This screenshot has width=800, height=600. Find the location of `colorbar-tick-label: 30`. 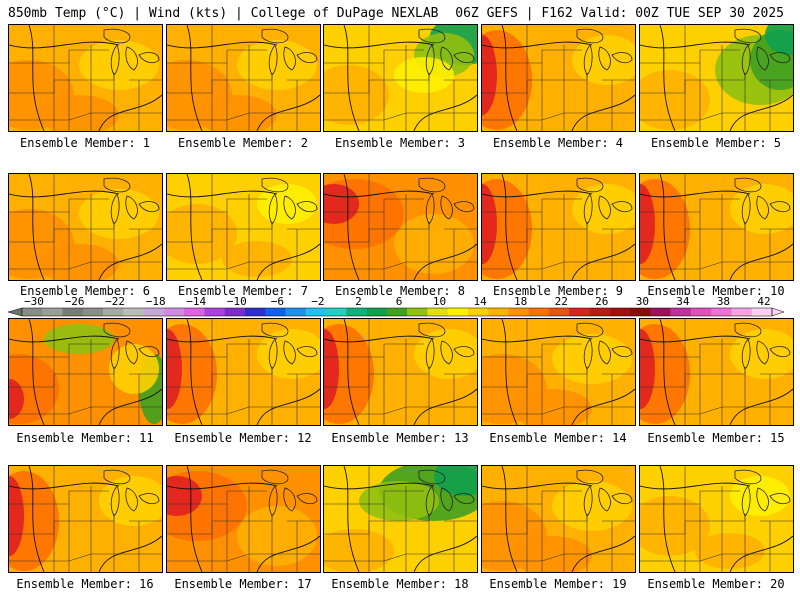

colorbar-tick-label: 30 is located at coordinates (642, 302).